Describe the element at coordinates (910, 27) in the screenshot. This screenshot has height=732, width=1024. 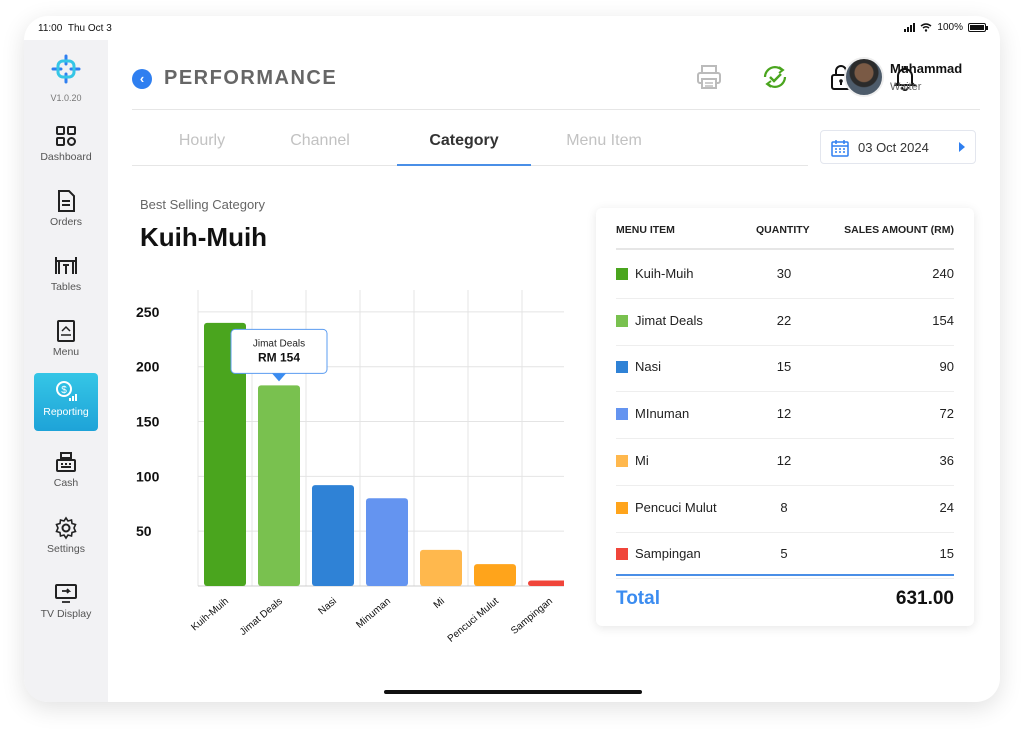
I see `cellular-signal-icon` at that location.